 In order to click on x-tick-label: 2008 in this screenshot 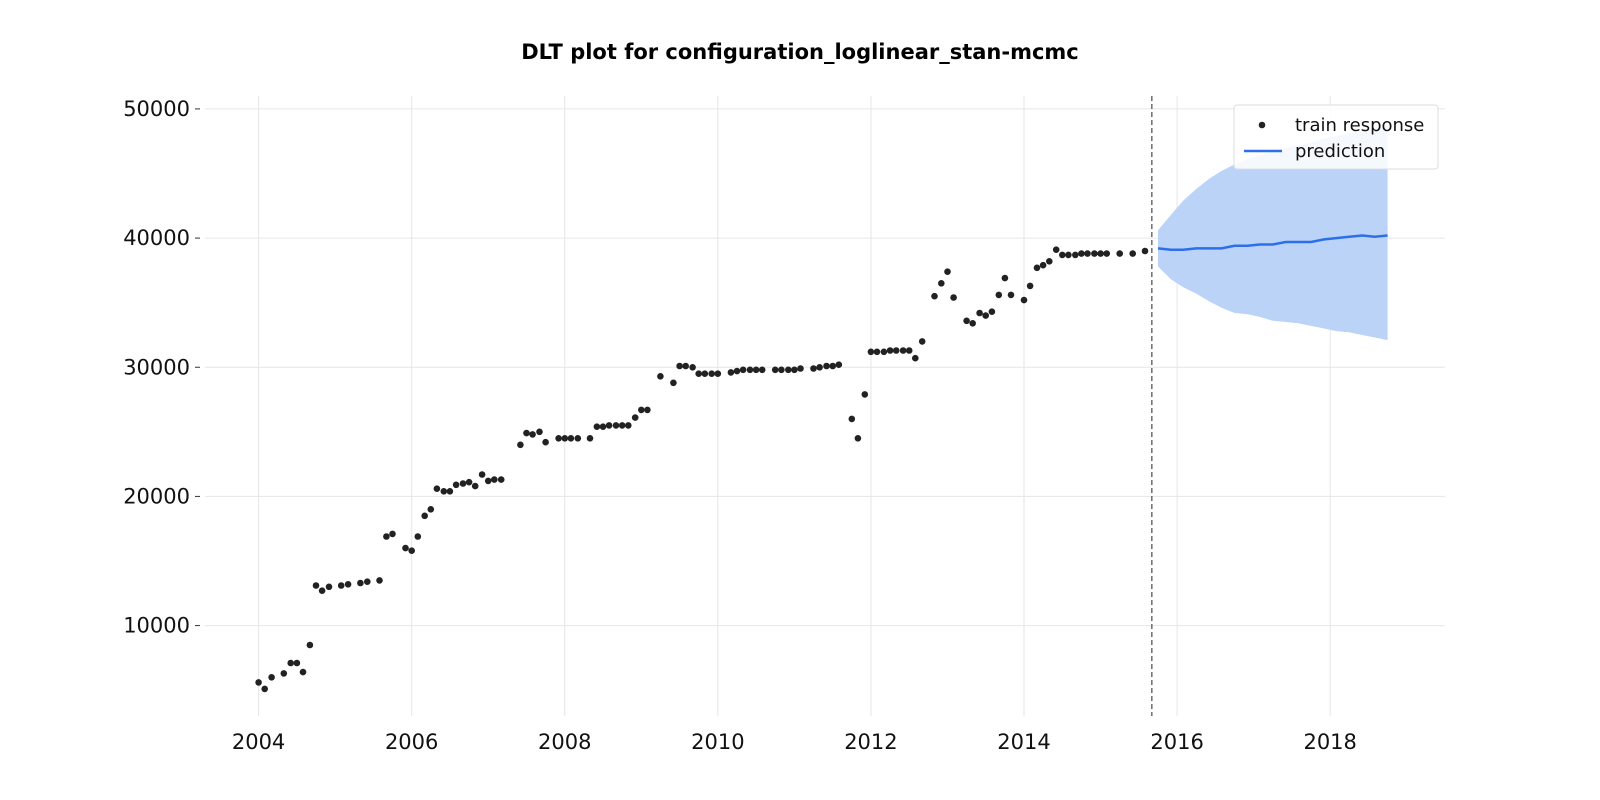, I will do `click(564, 742)`.